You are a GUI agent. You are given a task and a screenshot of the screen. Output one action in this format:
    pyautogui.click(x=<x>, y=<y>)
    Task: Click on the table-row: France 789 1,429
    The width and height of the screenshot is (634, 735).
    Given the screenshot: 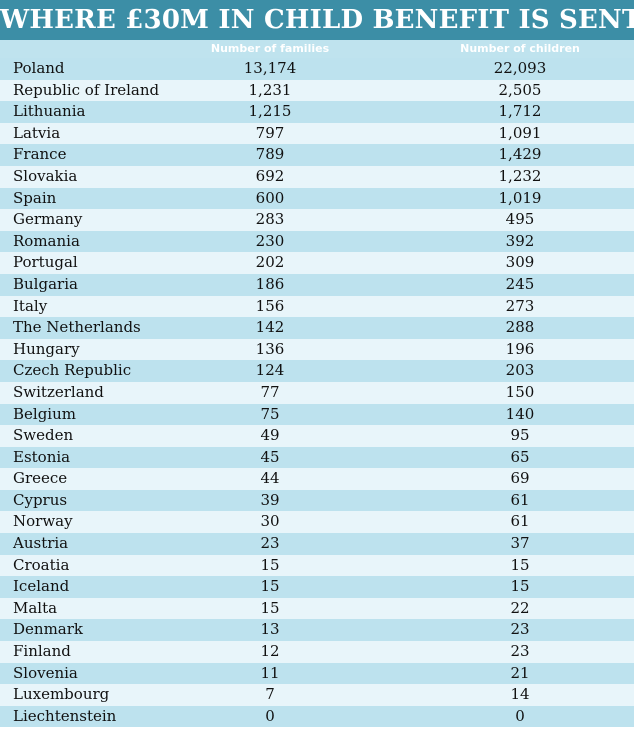 What is the action you would take?
    pyautogui.click(x=317, y=155)
    